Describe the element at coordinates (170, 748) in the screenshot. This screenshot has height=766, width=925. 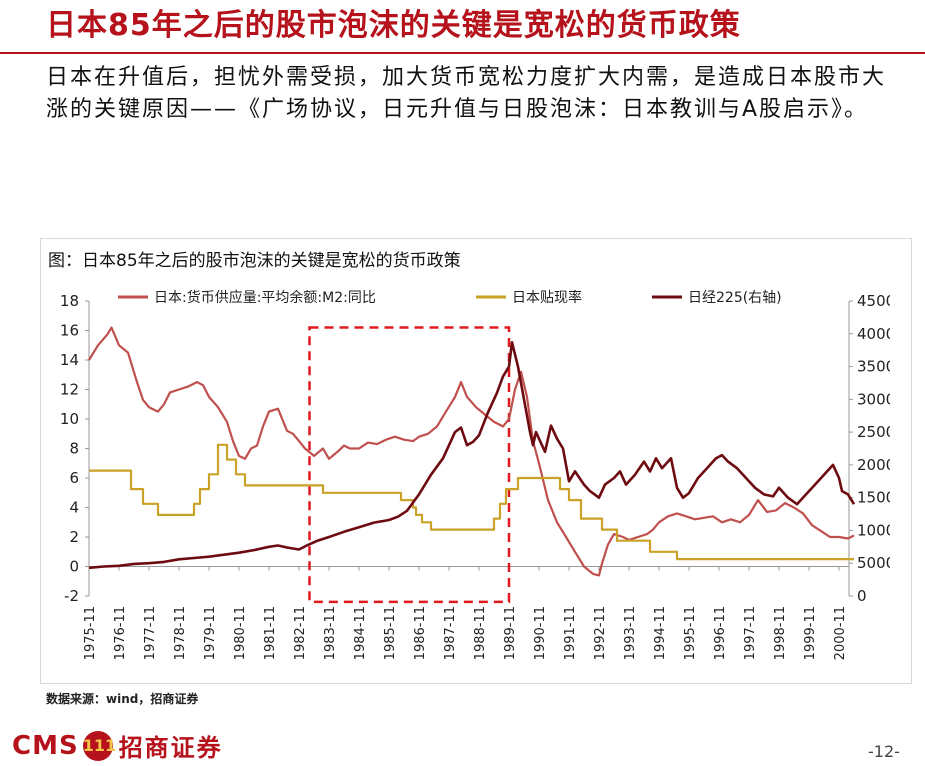
I see `logo-cn-text: 招商证券` at that location.